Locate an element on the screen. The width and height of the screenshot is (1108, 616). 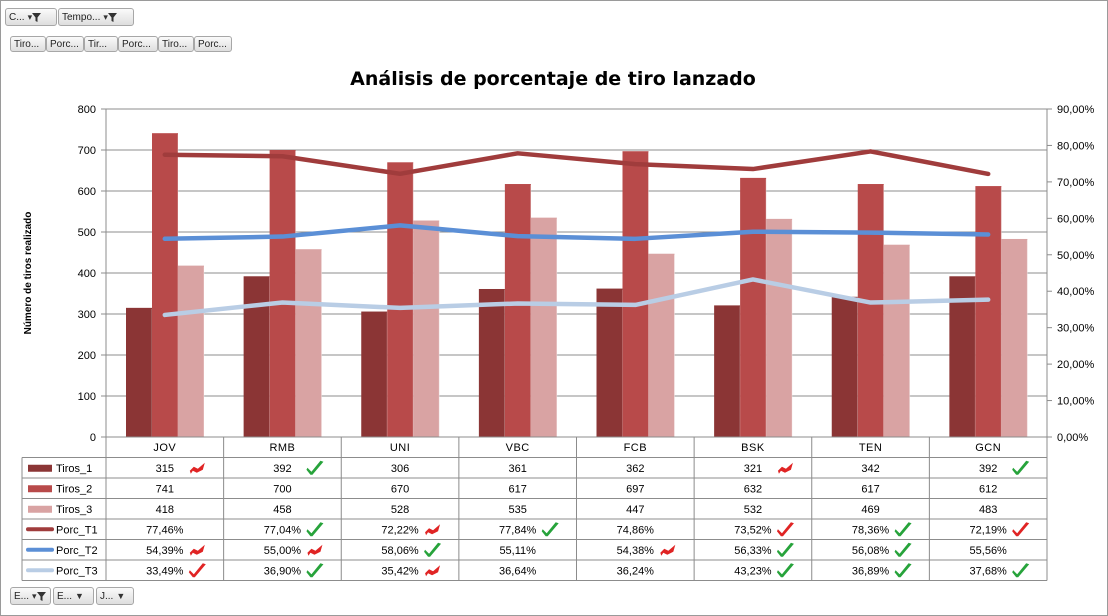
y2-tick-label: 70,00% is located at coordinates (1076, 183).